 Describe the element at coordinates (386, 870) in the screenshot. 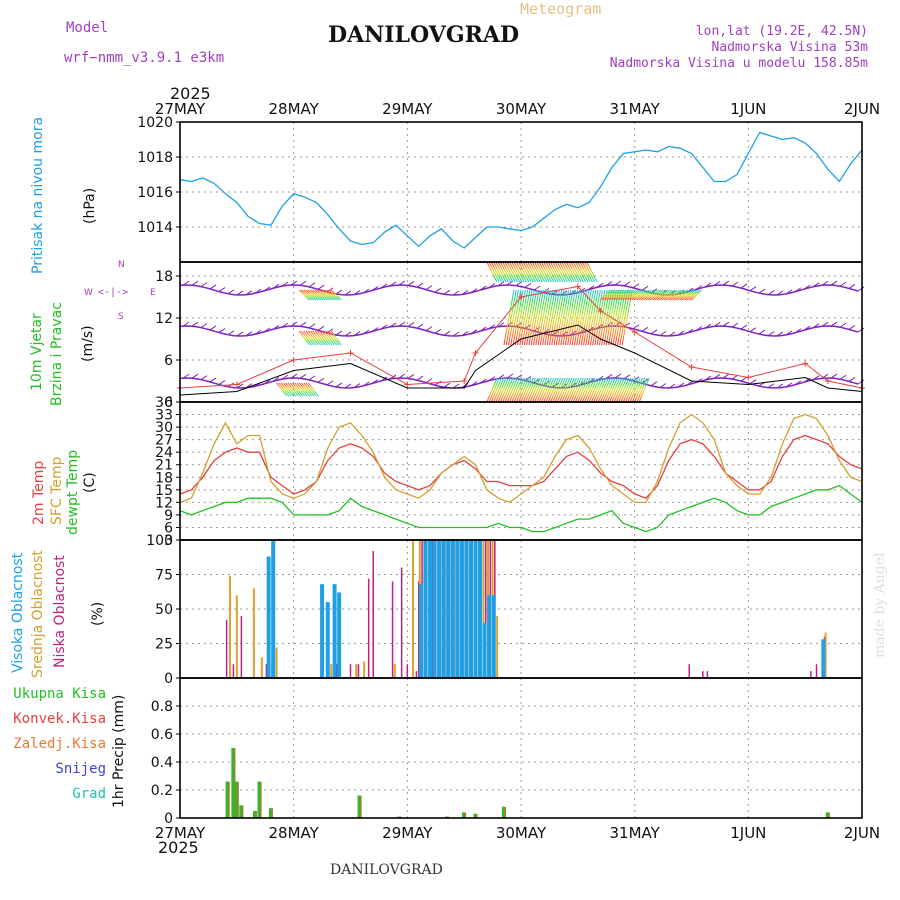

I see `footer-title: DANILOVGRAD` at that location.